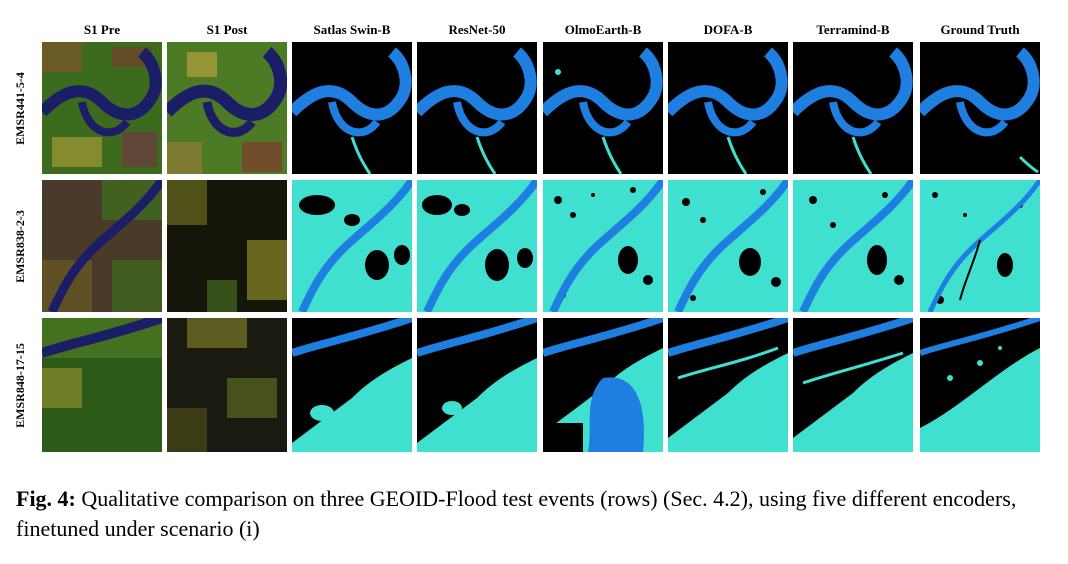 This screenshot has height=564, width=1068. What do you see at coordinates (227, 108) in the screenshot?
I see `sar-post-tile-row1` at bounding box center [227, 108].